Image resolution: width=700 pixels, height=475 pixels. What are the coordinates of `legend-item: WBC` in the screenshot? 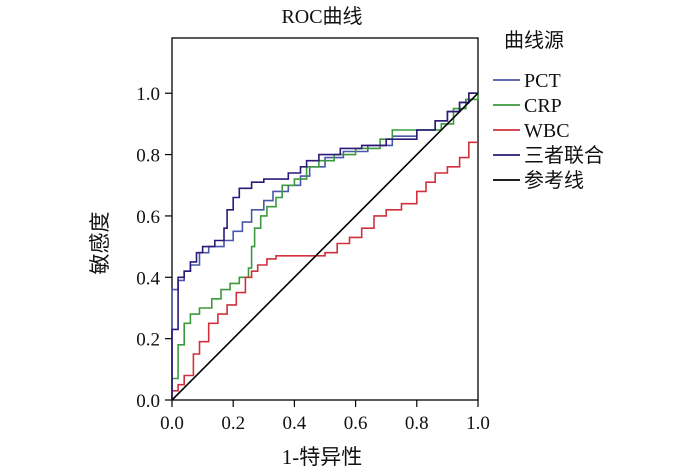 It's located at (531, 131).